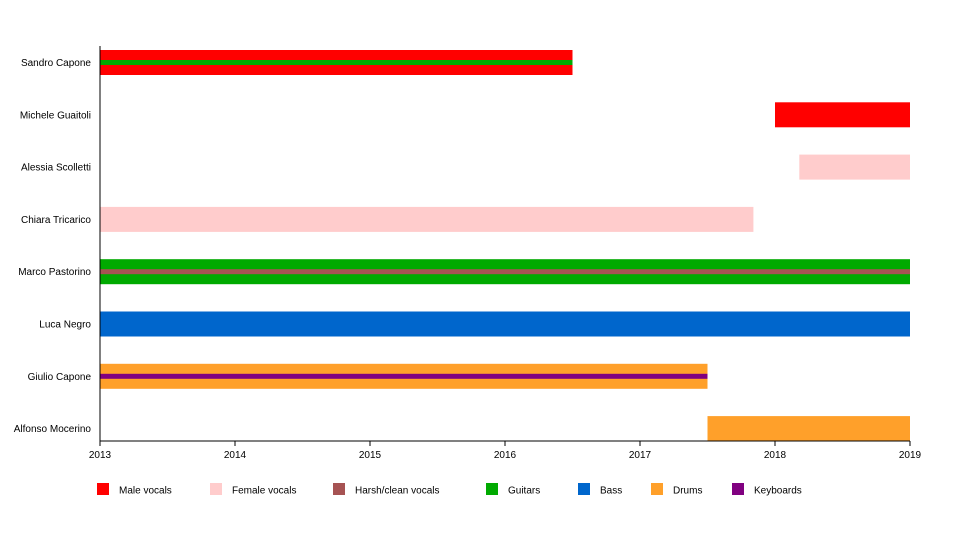 The height and width of the screenshot is (540, 960). I want to click on legend-item-bass: Bass, so click(600, 490).